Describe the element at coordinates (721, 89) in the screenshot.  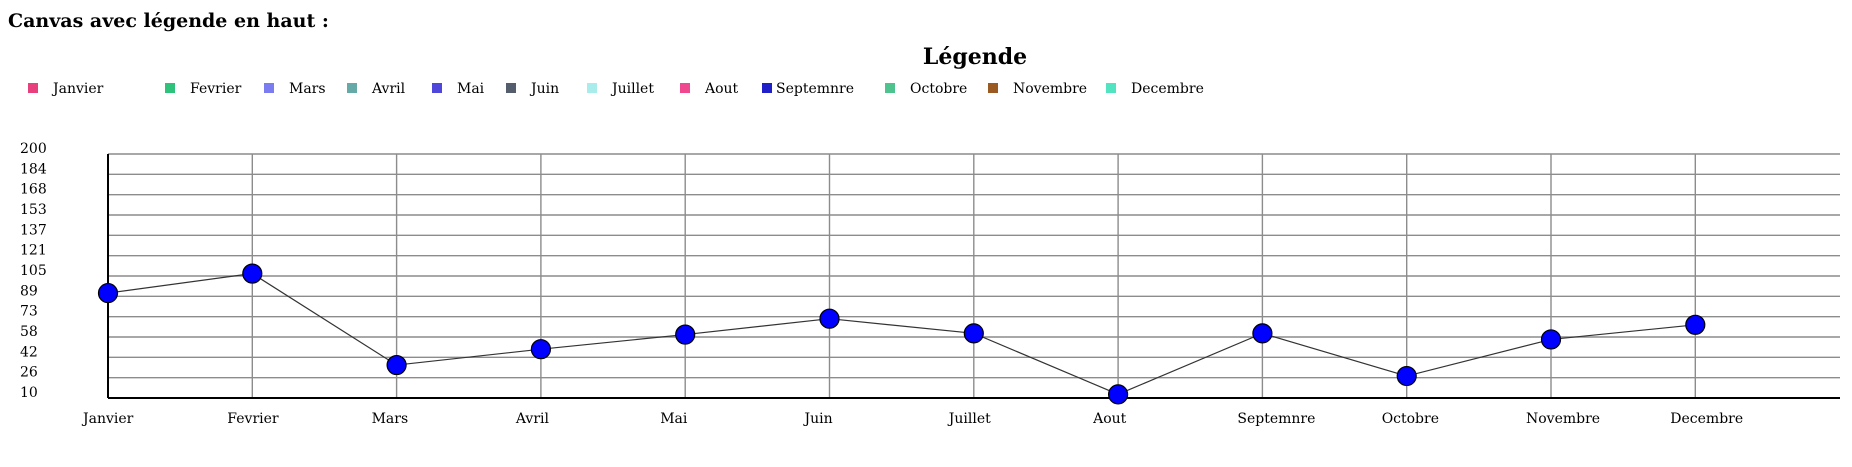
I see `legend-label: Aout` at that location.